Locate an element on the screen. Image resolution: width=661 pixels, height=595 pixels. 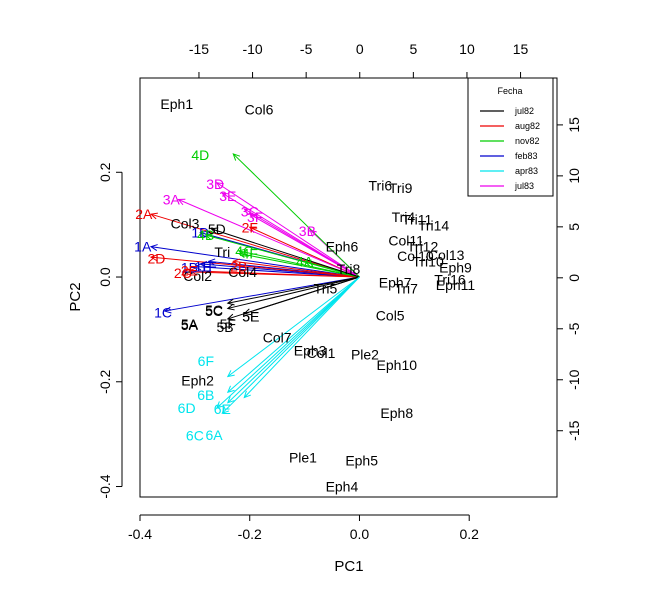
variable-label: 4C is located at coordinates (244, 251).